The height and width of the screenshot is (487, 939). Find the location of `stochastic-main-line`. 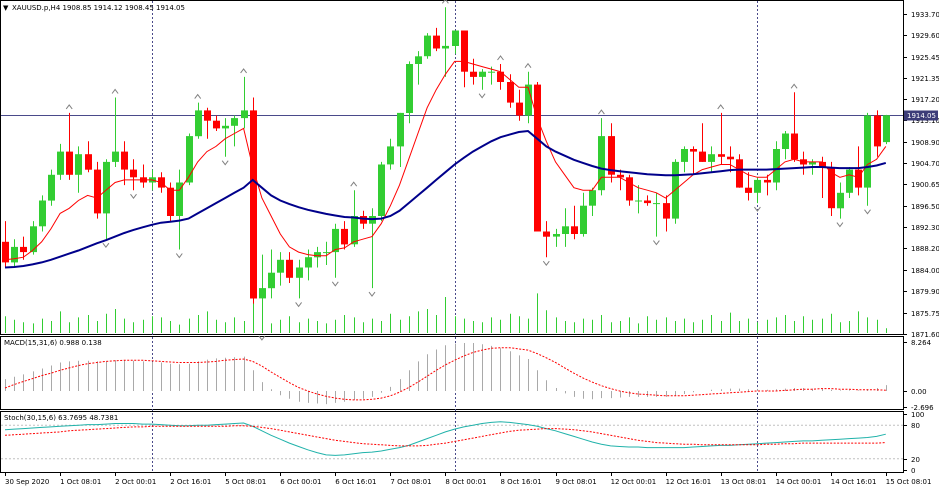

stochastic-main-line is located at coordinates (445, 438).